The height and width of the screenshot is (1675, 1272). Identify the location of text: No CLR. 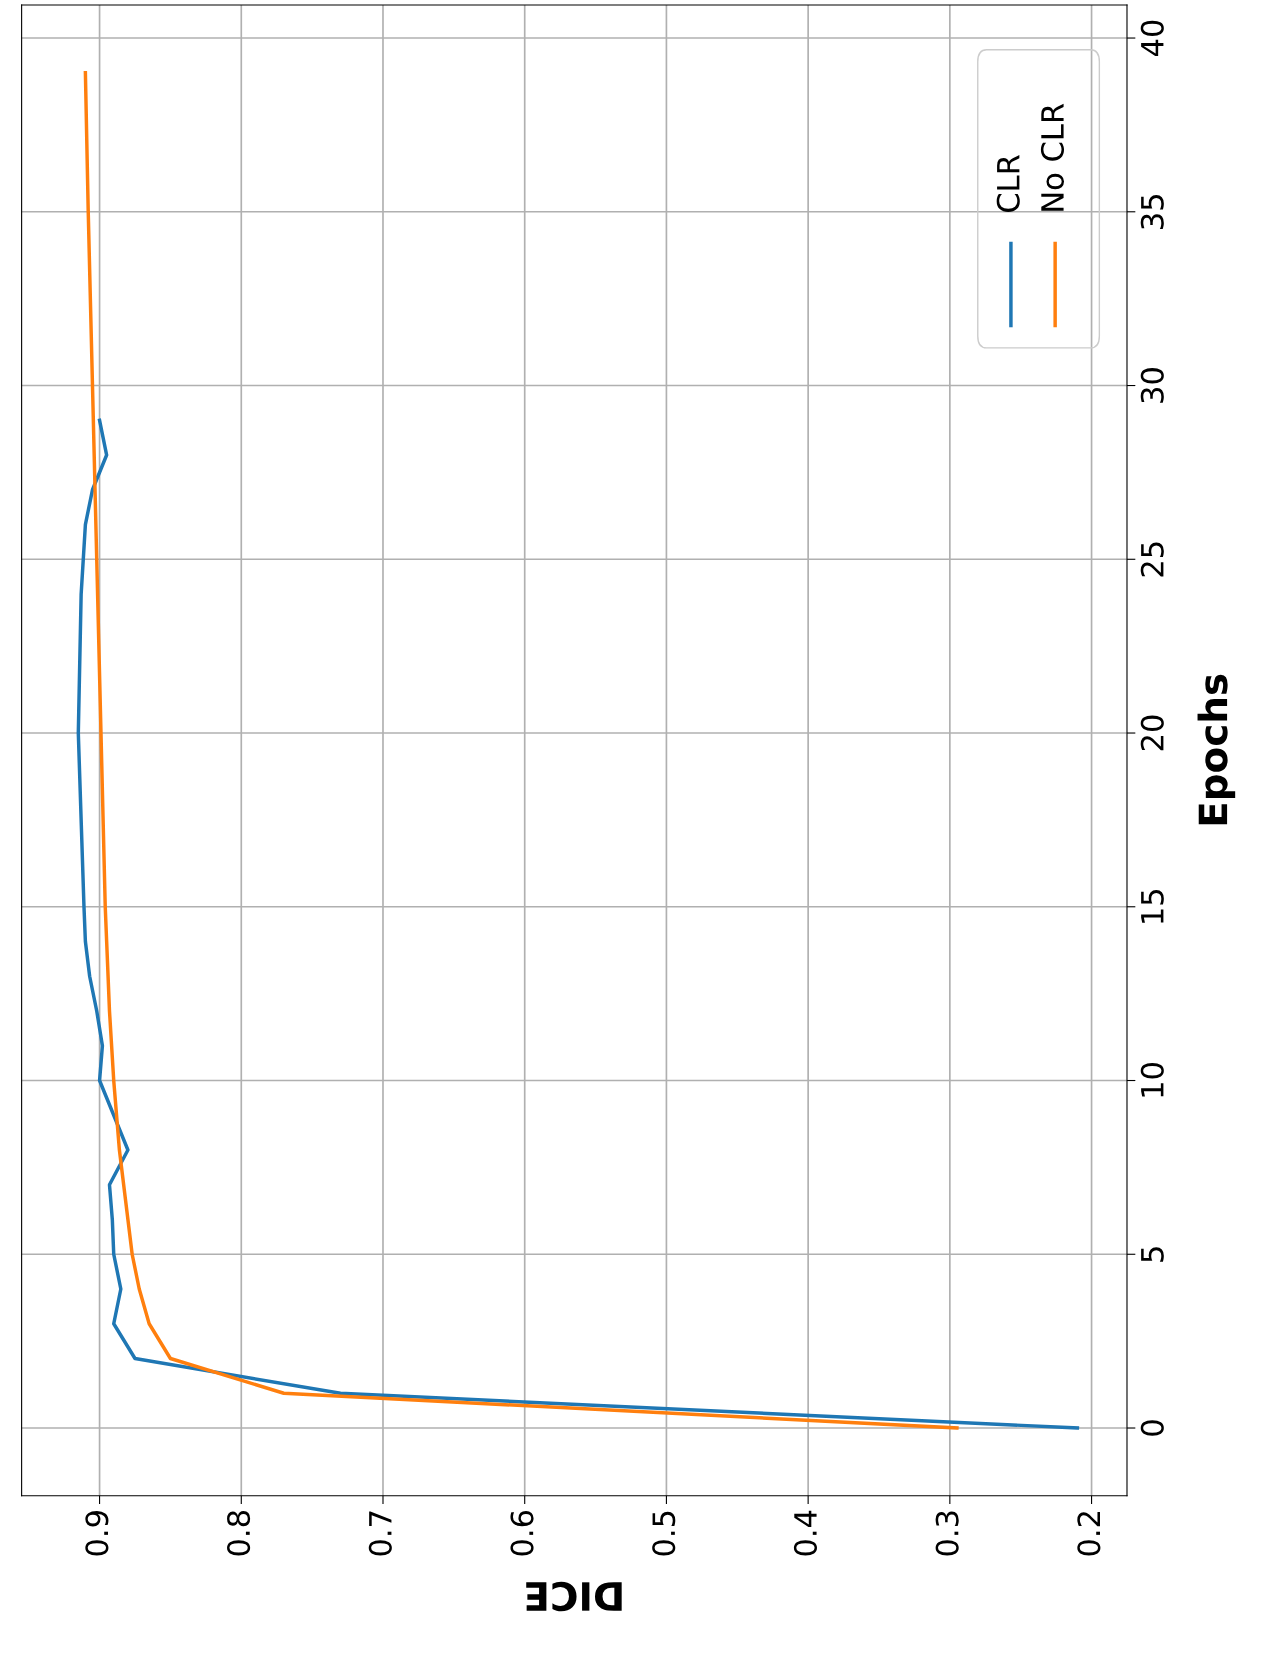
(1052, 157).